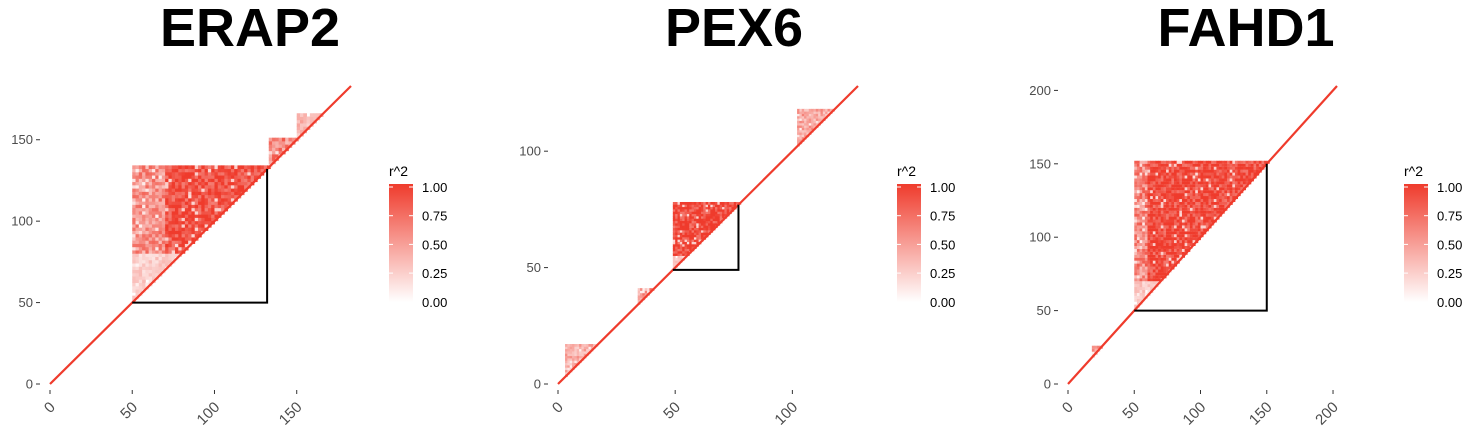 Image resolution: width=1476 pixels, height=445 pixels. What do you see at coordinates (534, 267) in the screenshot?
I see `y-tick-label: 50` at bounding box center [534, 267].